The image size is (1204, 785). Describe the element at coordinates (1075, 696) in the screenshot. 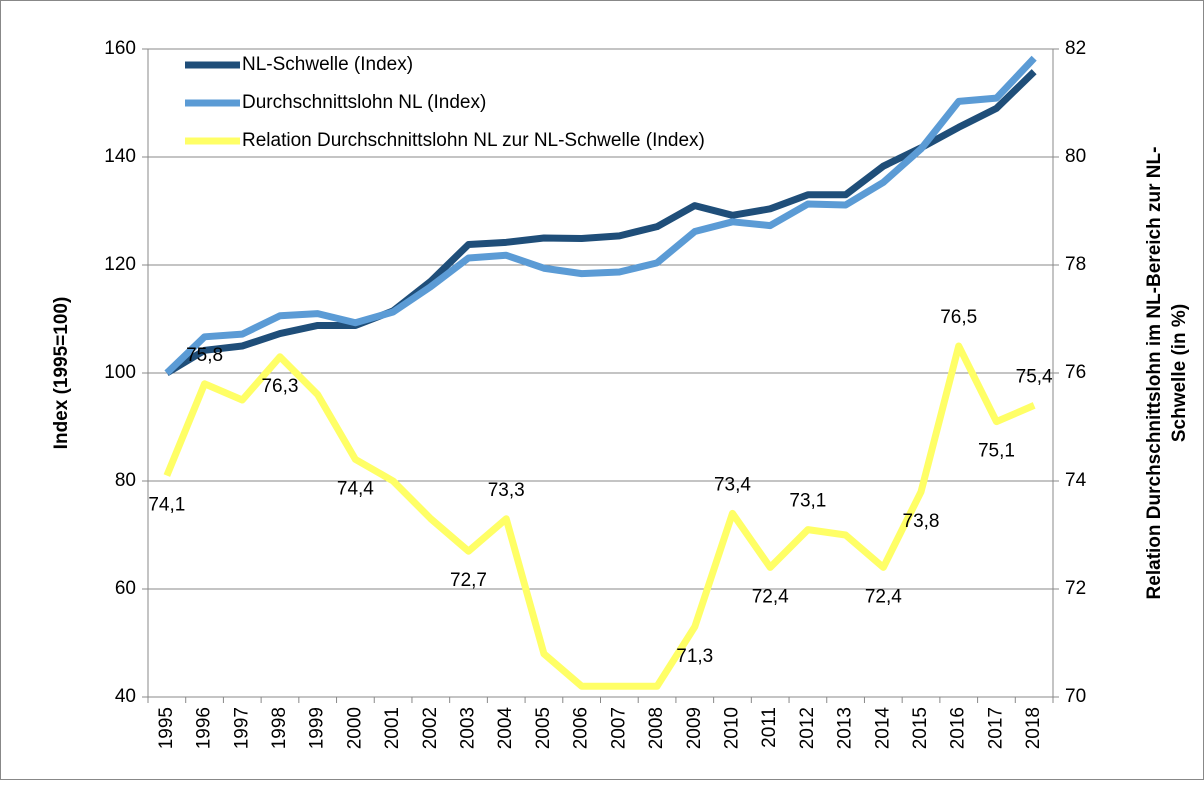

I see `y2-tick-label: 70` at that location.